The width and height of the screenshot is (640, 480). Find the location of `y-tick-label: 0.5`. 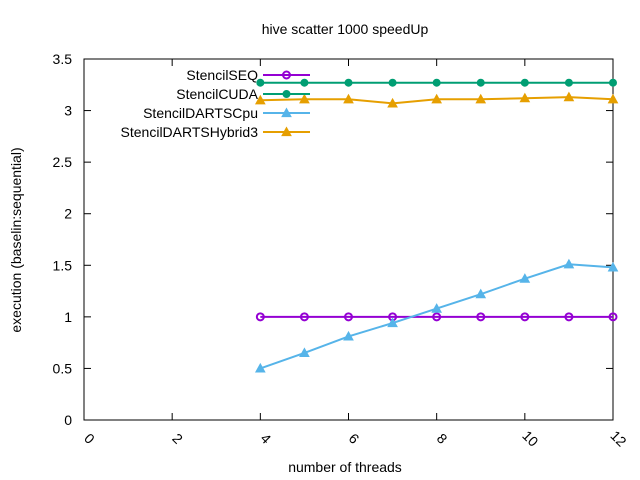

y-tick-label: 0.5 is located at coordinates (63, 368).